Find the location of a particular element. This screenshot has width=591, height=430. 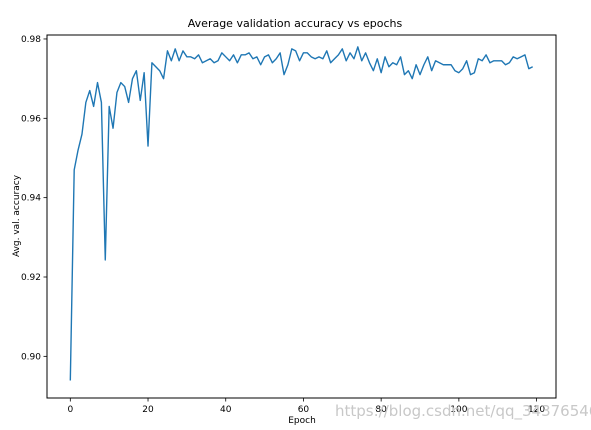

y-tick-label: 0.98 is located at coordinates (31, 40).